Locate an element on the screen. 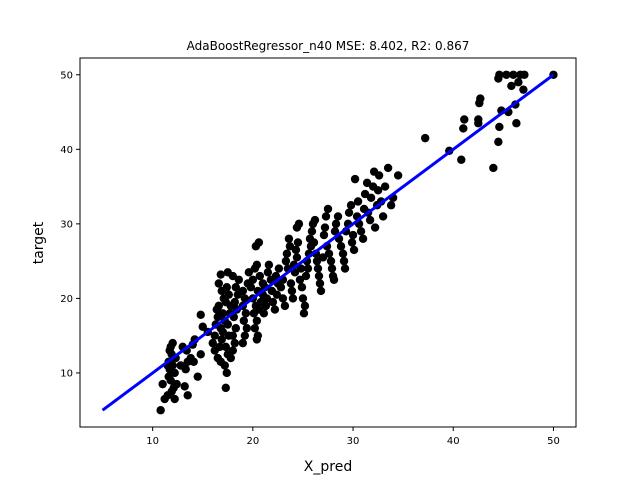 The image size is (640, 480). y-tick-label: 20 is located at coordinates (66, 299).